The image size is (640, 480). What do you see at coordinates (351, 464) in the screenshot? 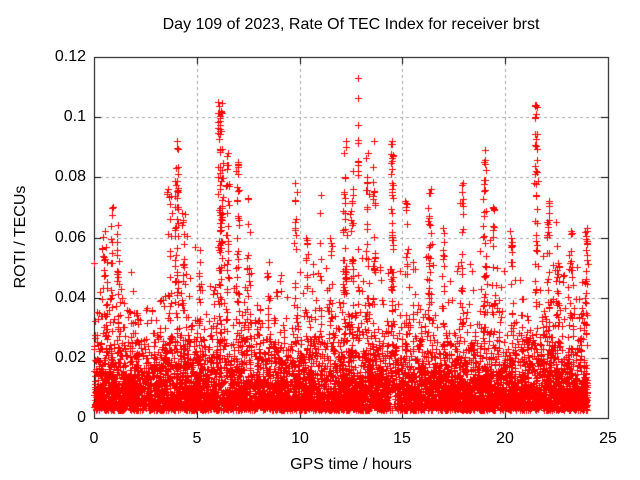
I see `x-axis-title: GPS time / hours` at bounding box center [351, 464].